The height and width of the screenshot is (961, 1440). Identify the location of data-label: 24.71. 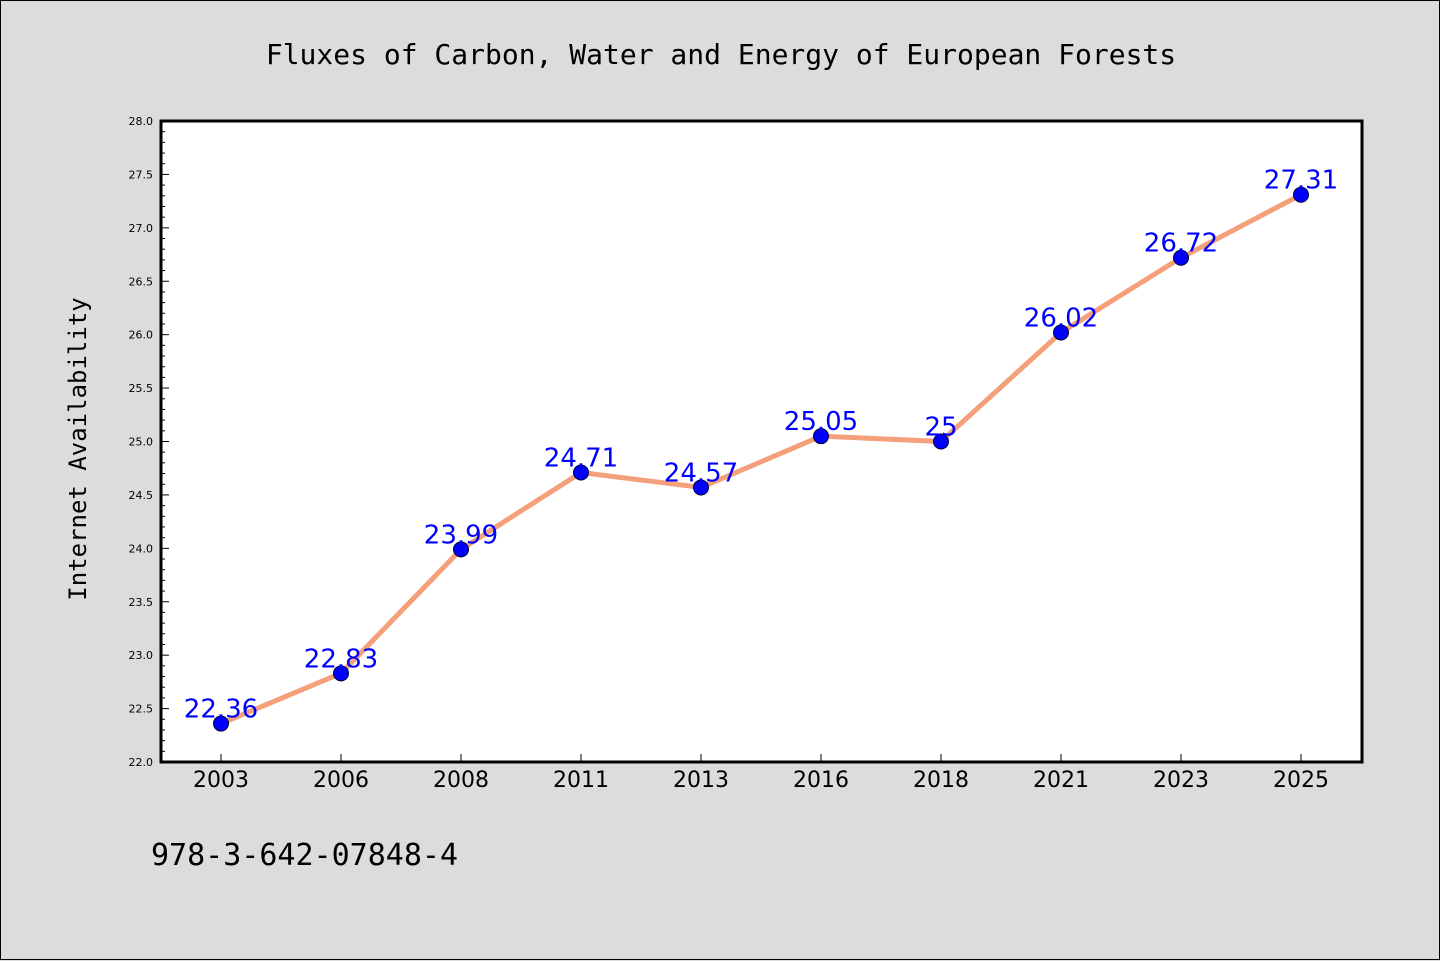
(581, 458).